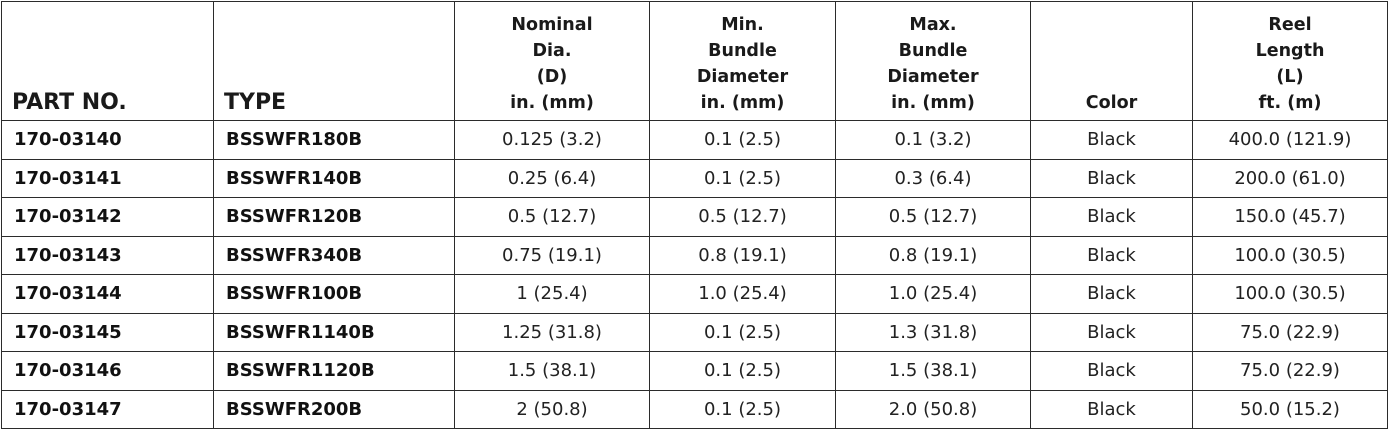  Describe the element at coordinates (1290, 409) in the screenshot. I see `cell-reel-length: 50.0 (15.2)` at that location.